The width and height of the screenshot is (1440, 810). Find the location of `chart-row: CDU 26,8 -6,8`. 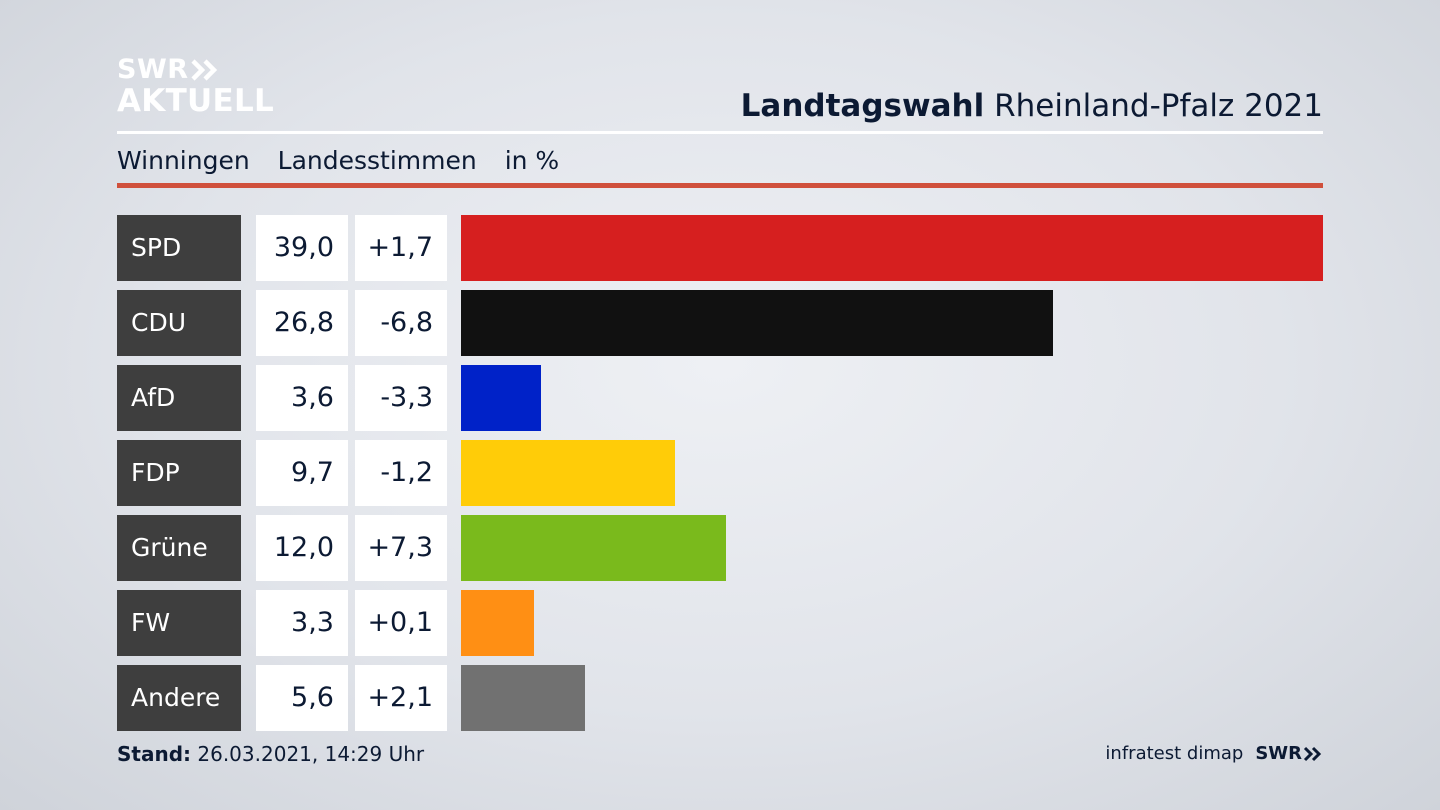

chart-row: CDU 26,8 -6,8 is located at coordinates (720, 323).